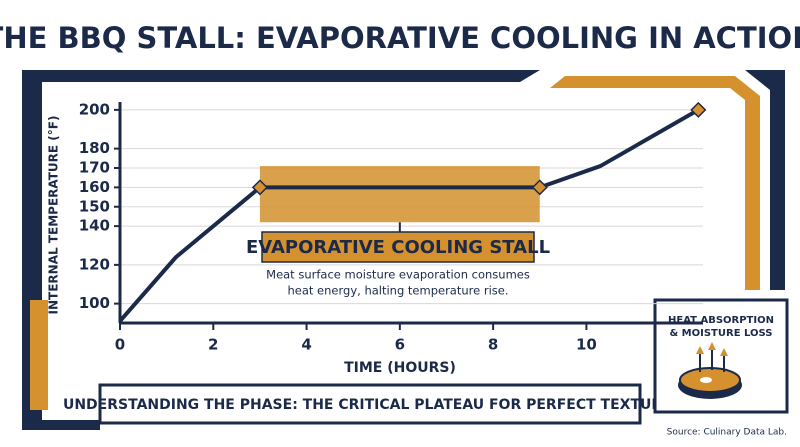  What do you see at coordinates (54, 215) in the screenshot?
I see `y-axis-label: INTERNAL TEMPERATURE (°F)` at bounding box center [54, 215].